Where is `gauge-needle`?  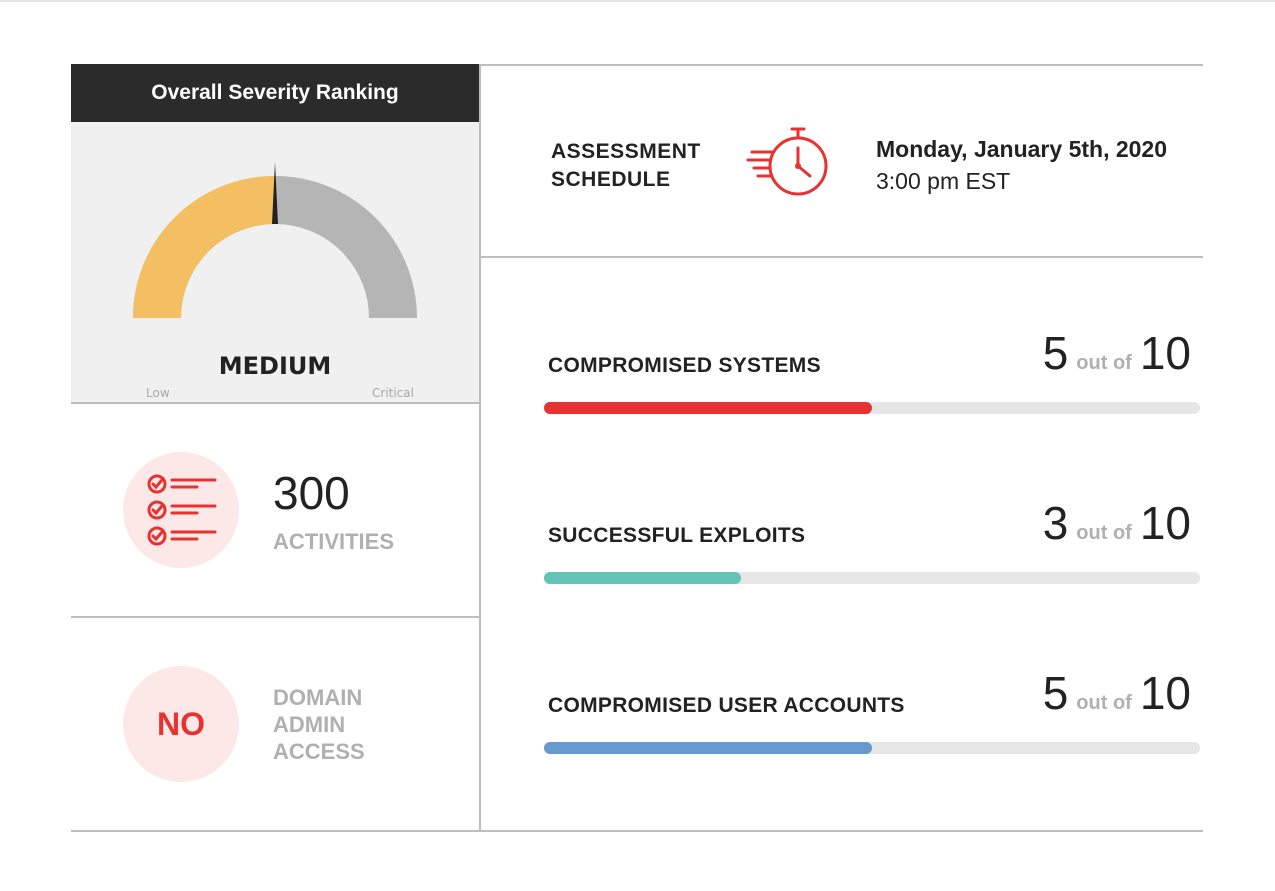 gauge-needle is located at coordinates (275, 193).